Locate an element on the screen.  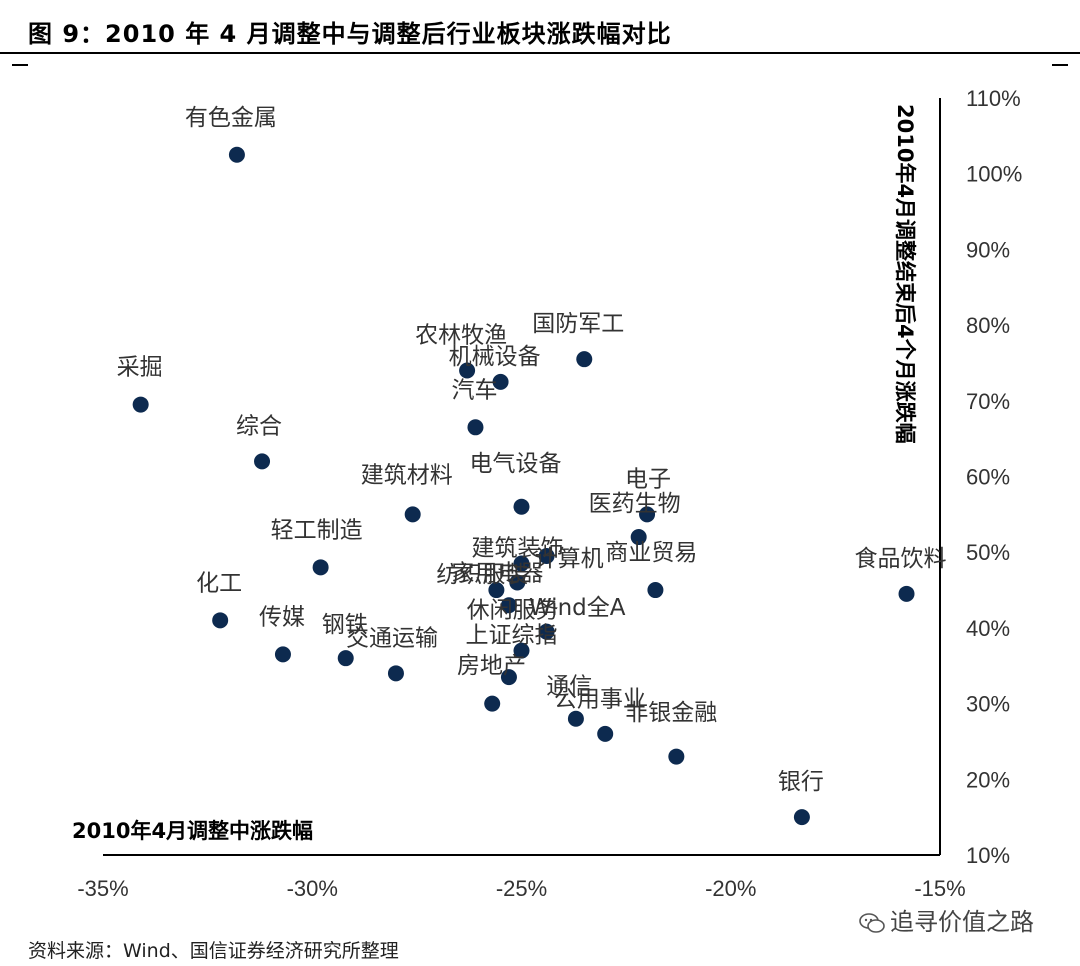
y-tick-label: 50% is located at coordinates (988, 552).